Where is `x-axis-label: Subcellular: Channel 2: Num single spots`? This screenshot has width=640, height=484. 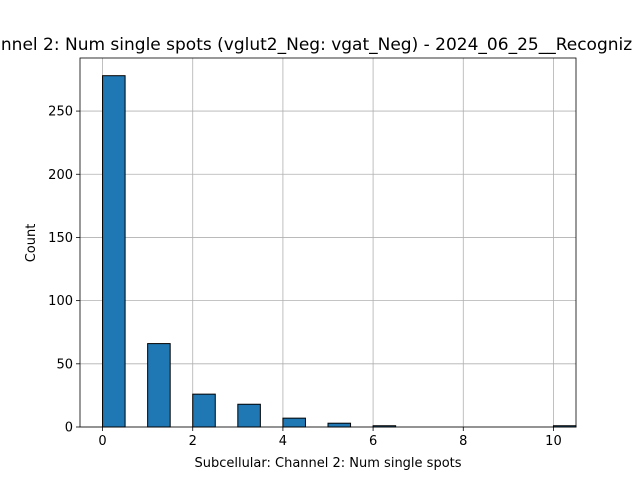 x-axis-label: Subcellular: Channel 2: Num single spots is located at coordinates (327, 463).